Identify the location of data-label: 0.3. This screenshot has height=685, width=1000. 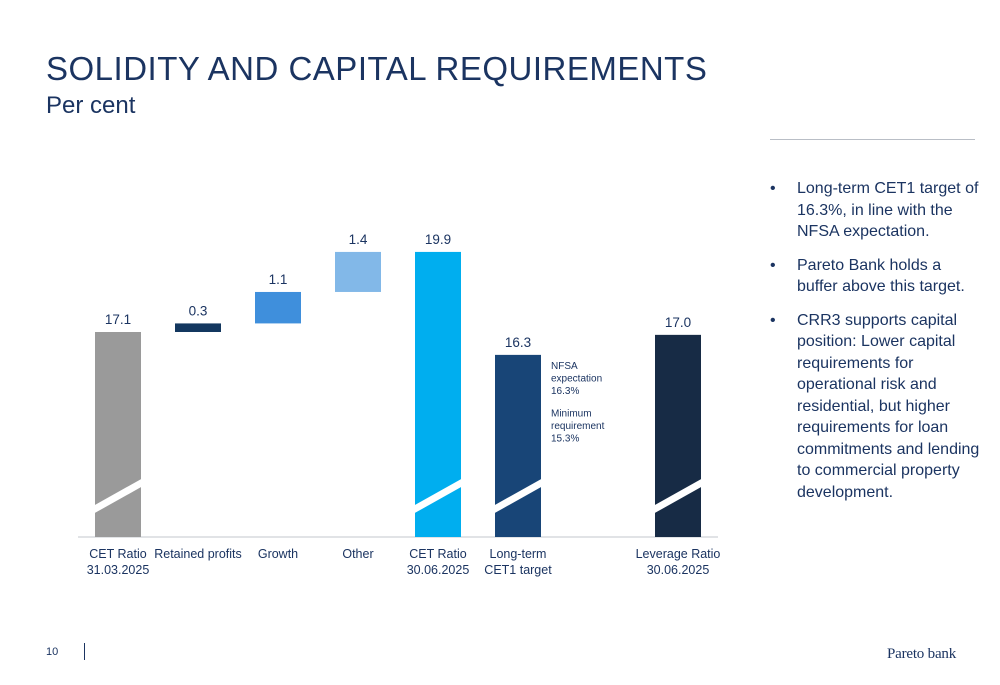
(198, 310).